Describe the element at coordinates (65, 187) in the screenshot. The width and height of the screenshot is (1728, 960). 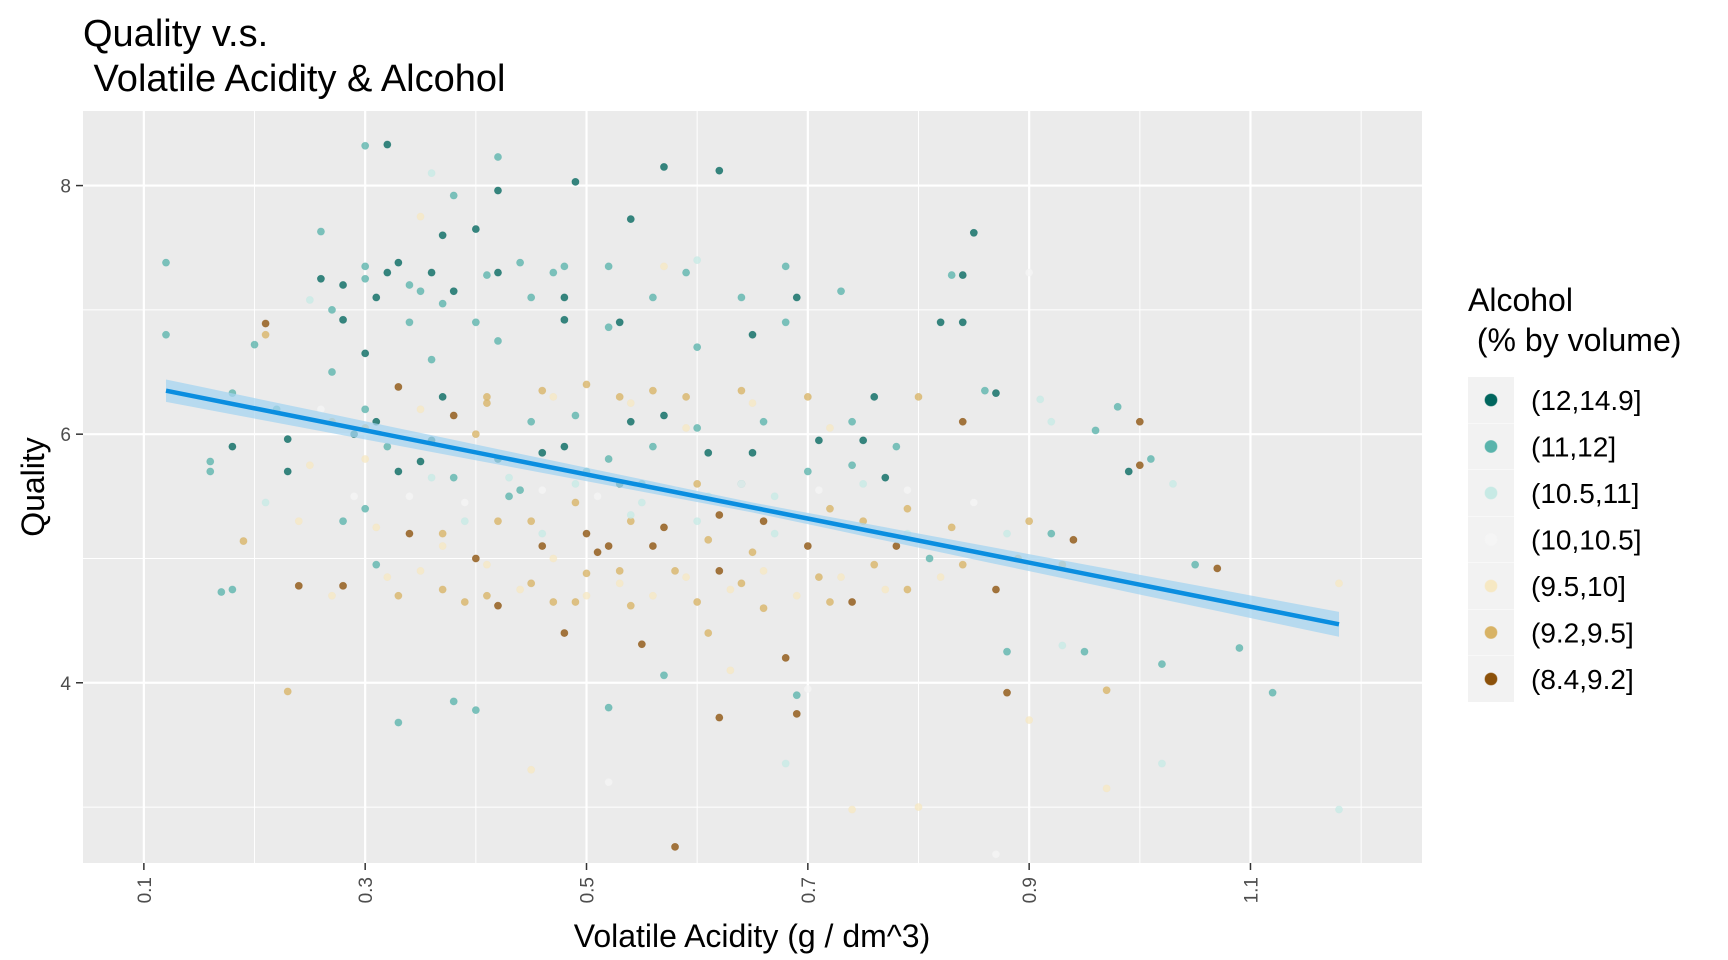
I see `y-tick-label: 8` at that location.